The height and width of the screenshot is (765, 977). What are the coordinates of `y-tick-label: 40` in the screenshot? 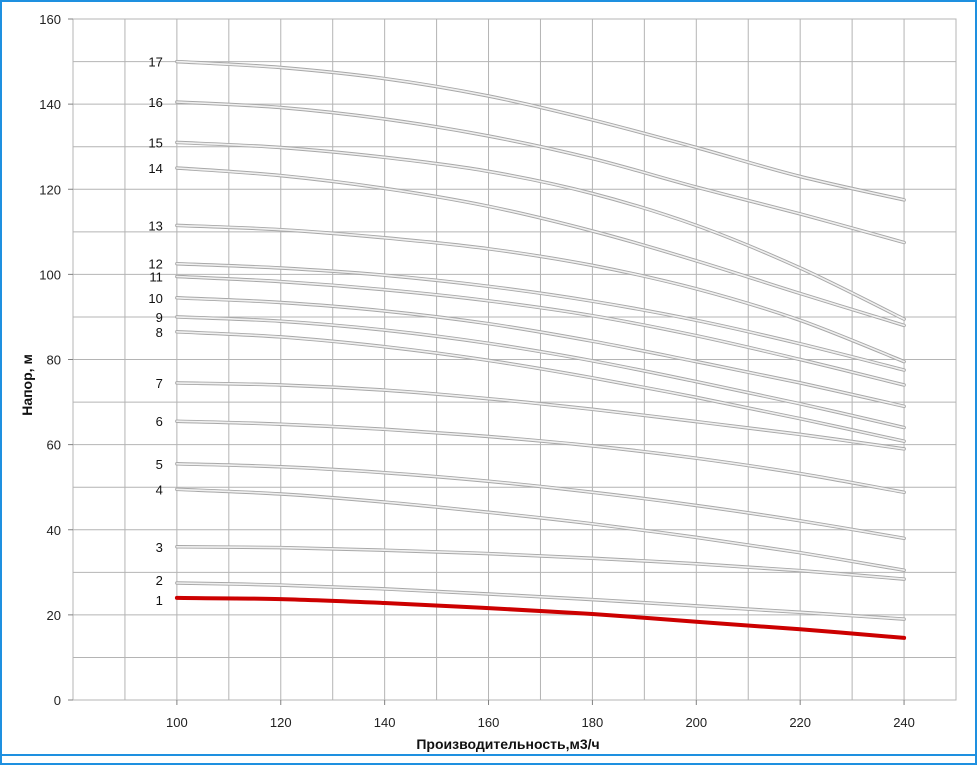 It's located at (54, 530).